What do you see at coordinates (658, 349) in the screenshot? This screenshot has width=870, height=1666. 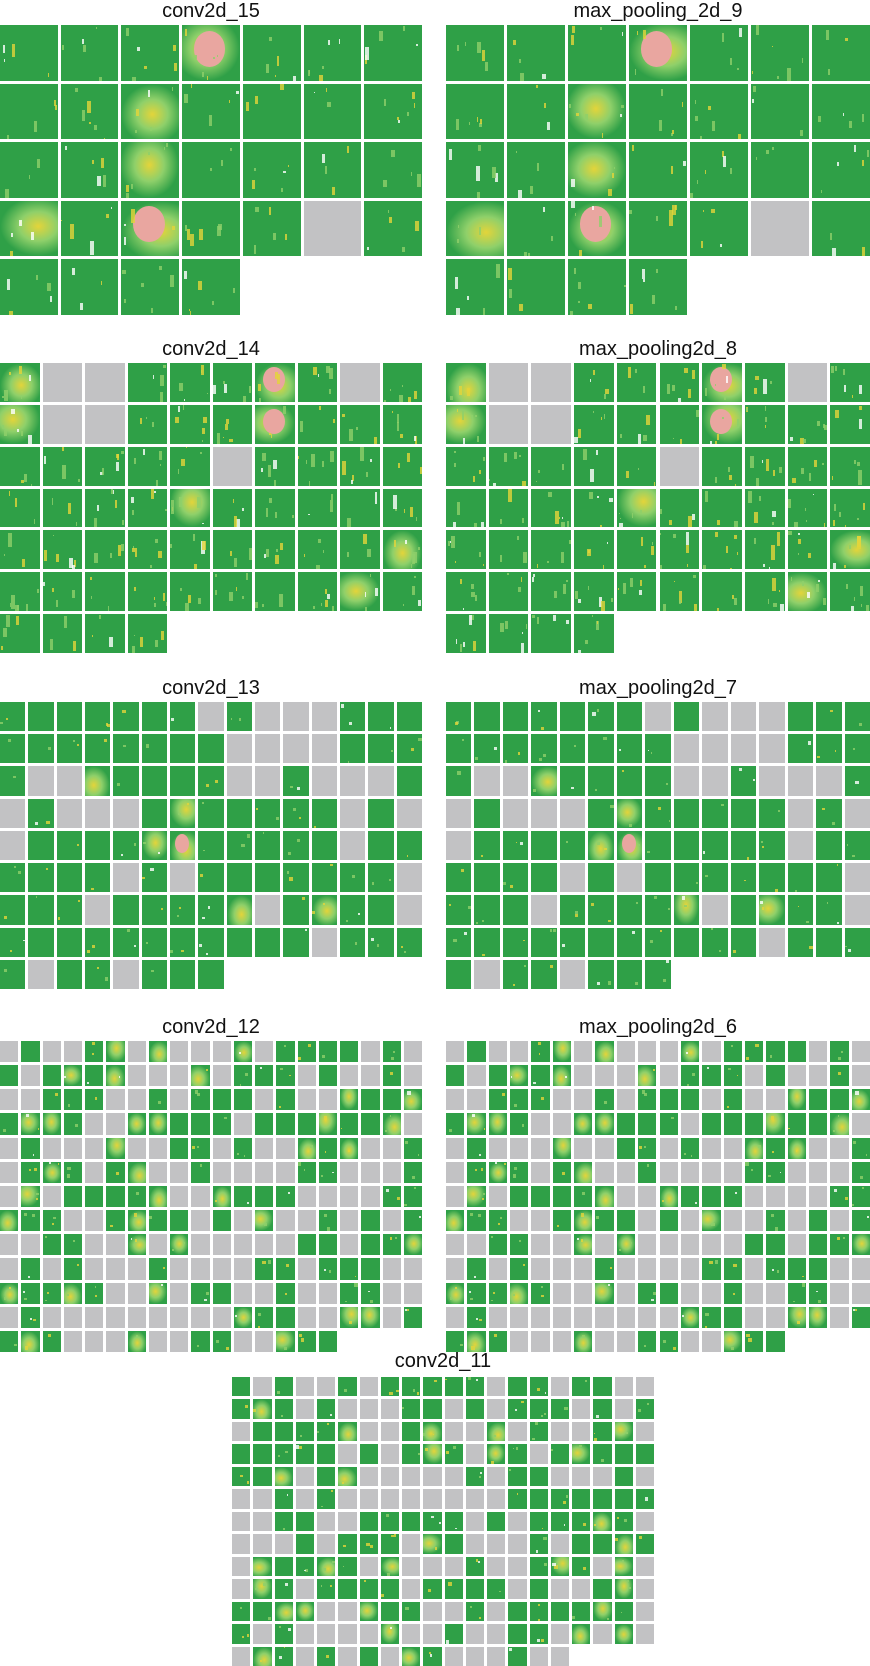 I see `panel-title: max_pooling2d_8` at bounding box center [658, 349].